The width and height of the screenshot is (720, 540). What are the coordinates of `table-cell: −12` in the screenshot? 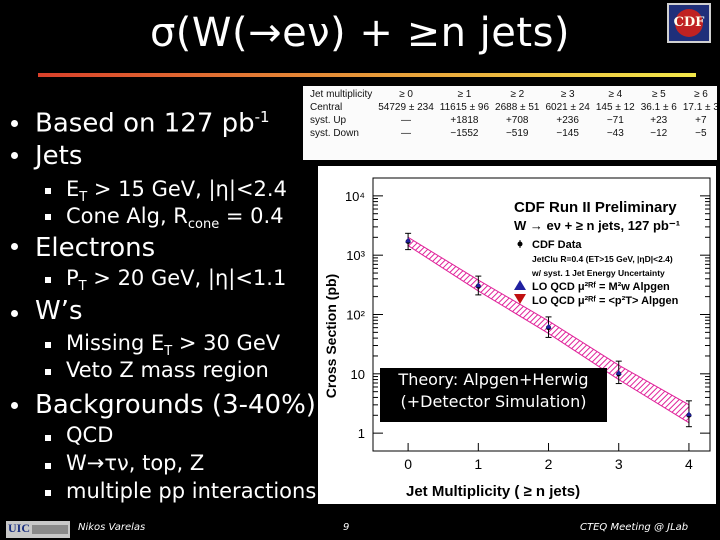 It's located at (659, 133).